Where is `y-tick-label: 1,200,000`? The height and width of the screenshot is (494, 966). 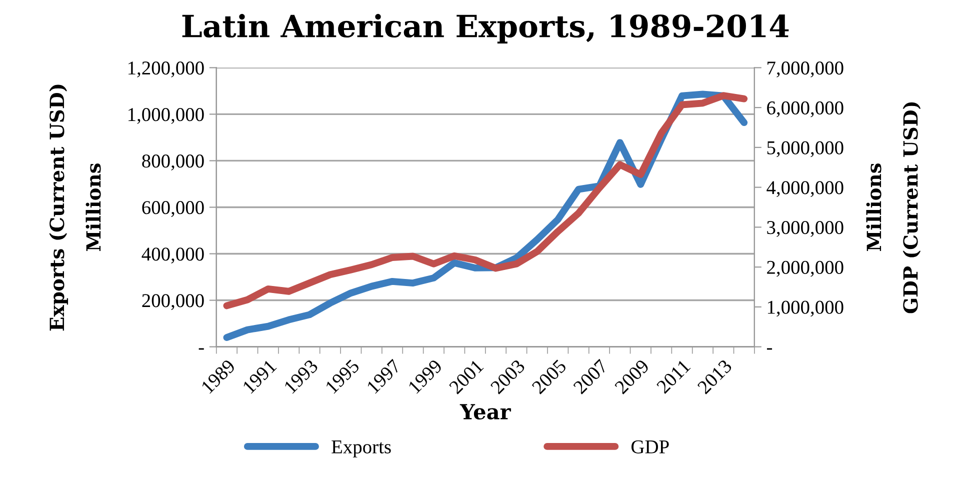 y-tick-label: 1,200,000 is located at coordinates (166, 69).